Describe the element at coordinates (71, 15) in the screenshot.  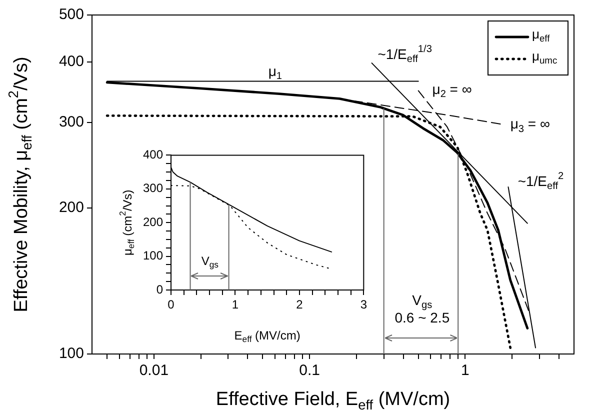
I see `y-tick-label: 500` at that location.